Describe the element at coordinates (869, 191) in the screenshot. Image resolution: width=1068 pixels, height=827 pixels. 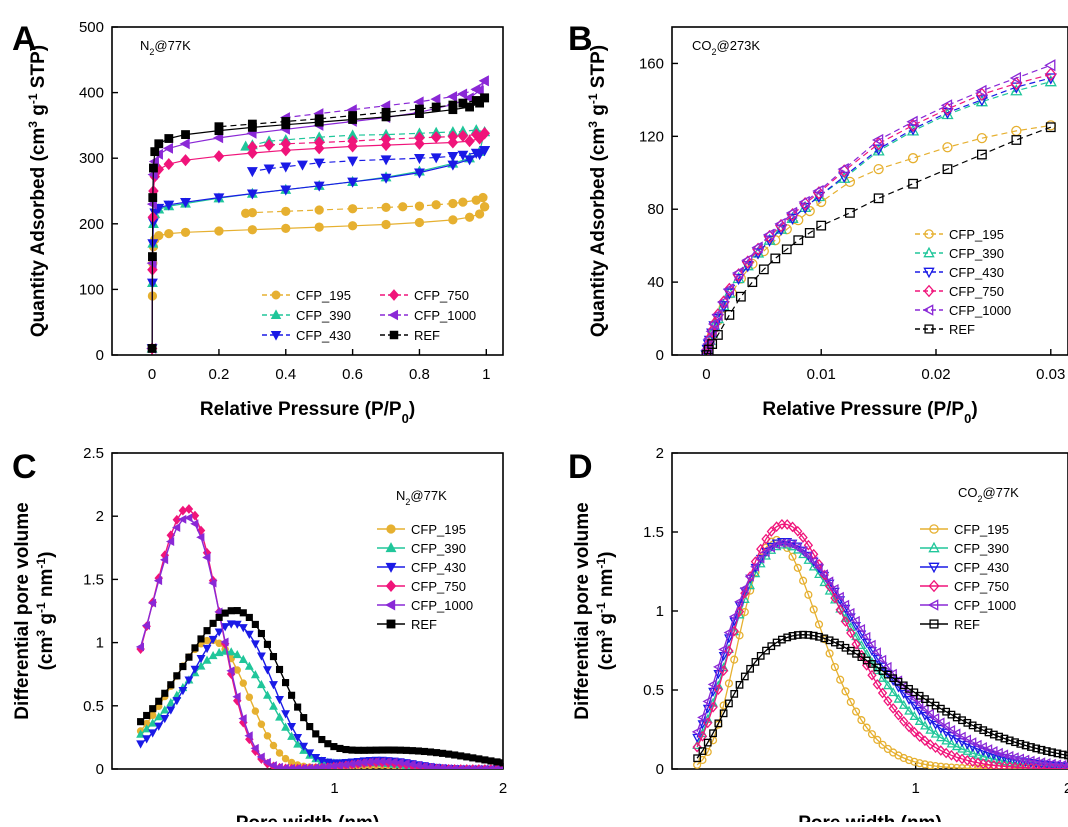
I see `axes-frame` at that location.